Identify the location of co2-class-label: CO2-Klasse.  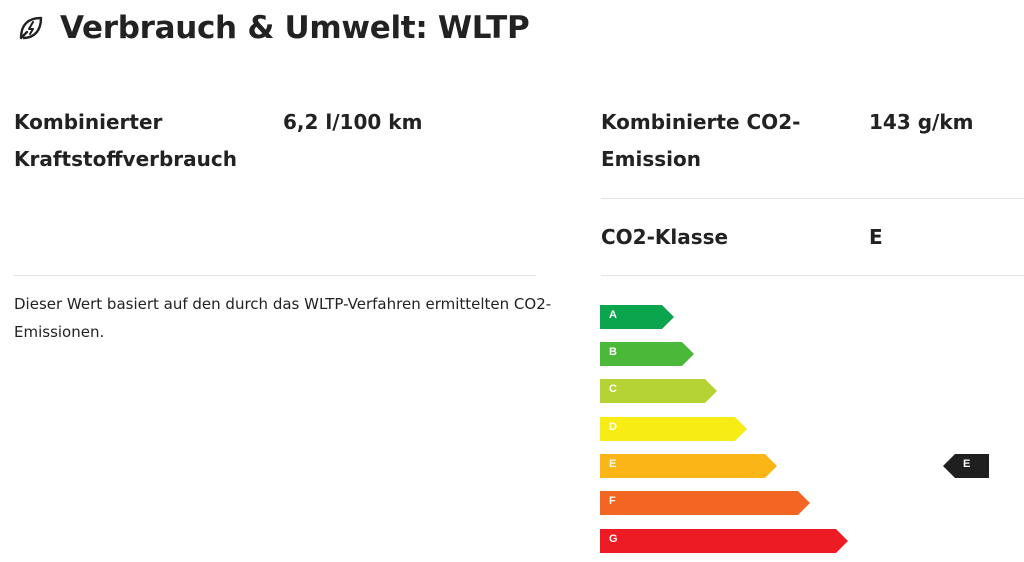
(665, 237).